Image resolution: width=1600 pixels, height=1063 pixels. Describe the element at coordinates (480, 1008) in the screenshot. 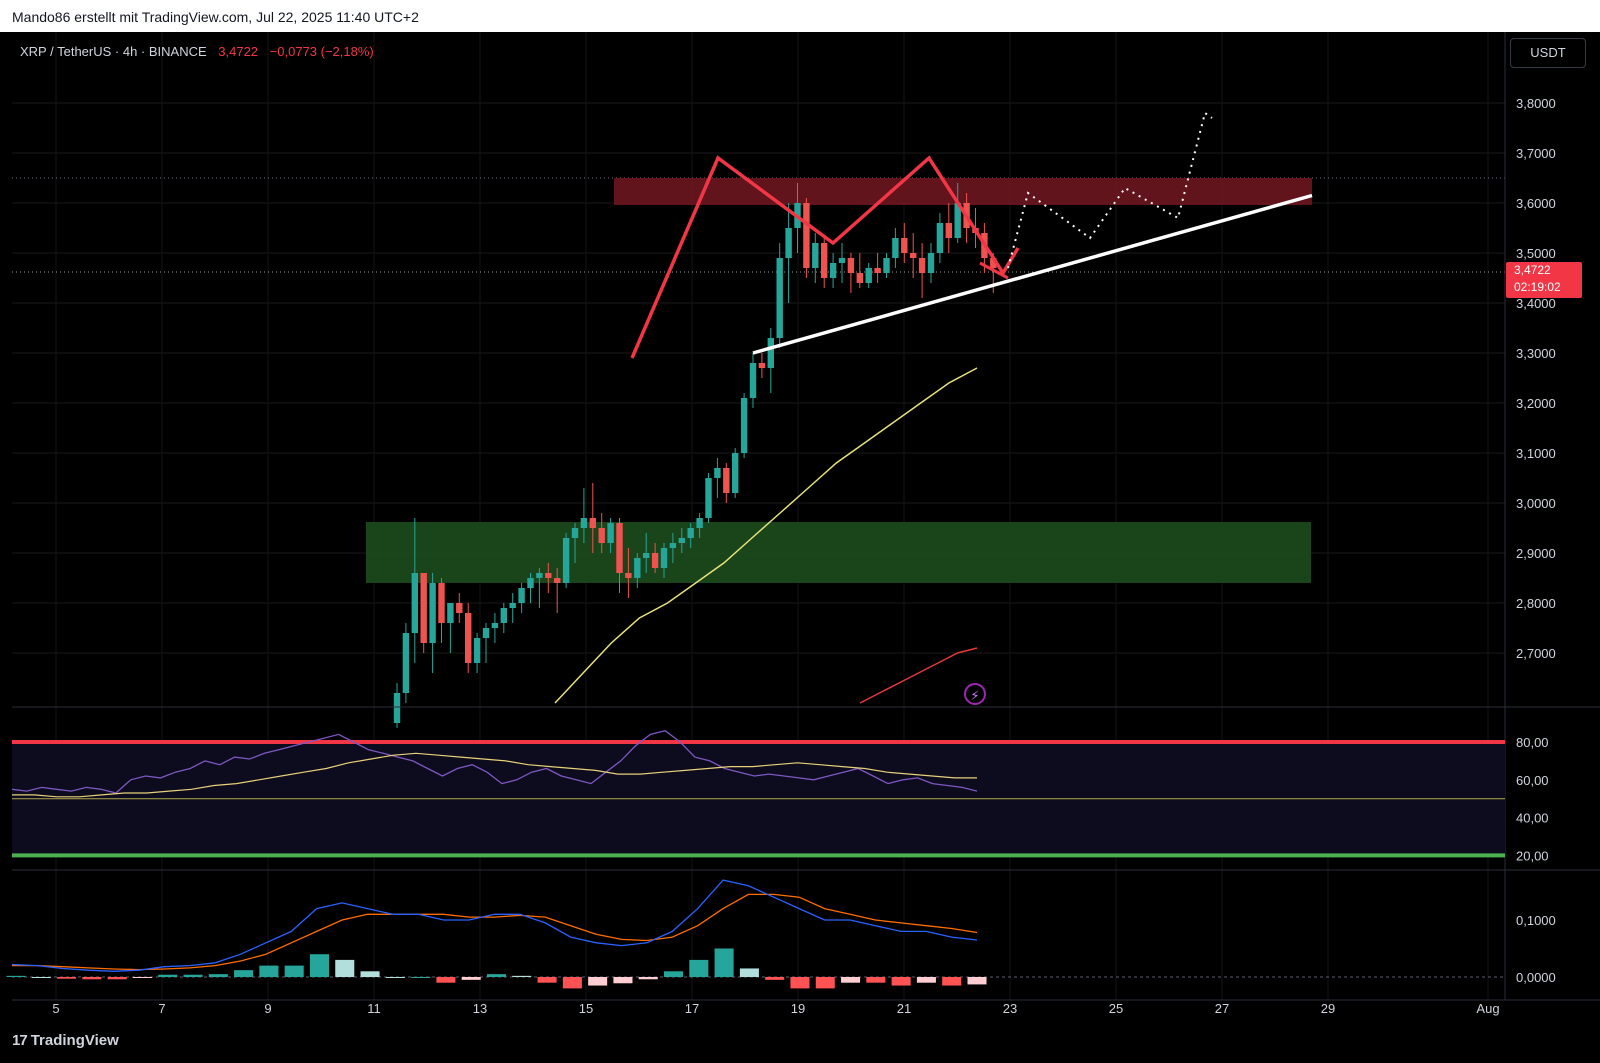

I see `time-tick-label: 13` at that location.